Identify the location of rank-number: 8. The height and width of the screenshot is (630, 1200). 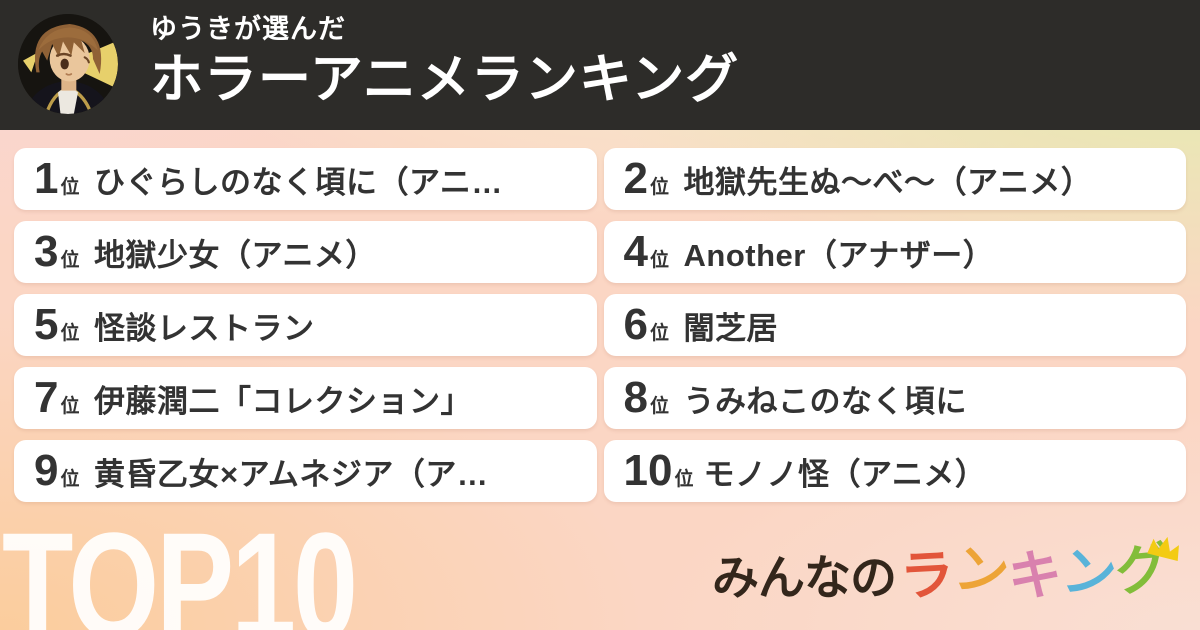
(635, 397).